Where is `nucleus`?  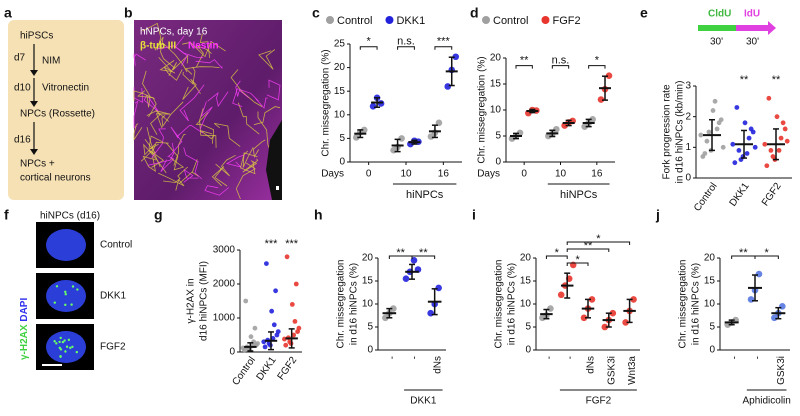 nucleus is located at coordinates (66, 296).